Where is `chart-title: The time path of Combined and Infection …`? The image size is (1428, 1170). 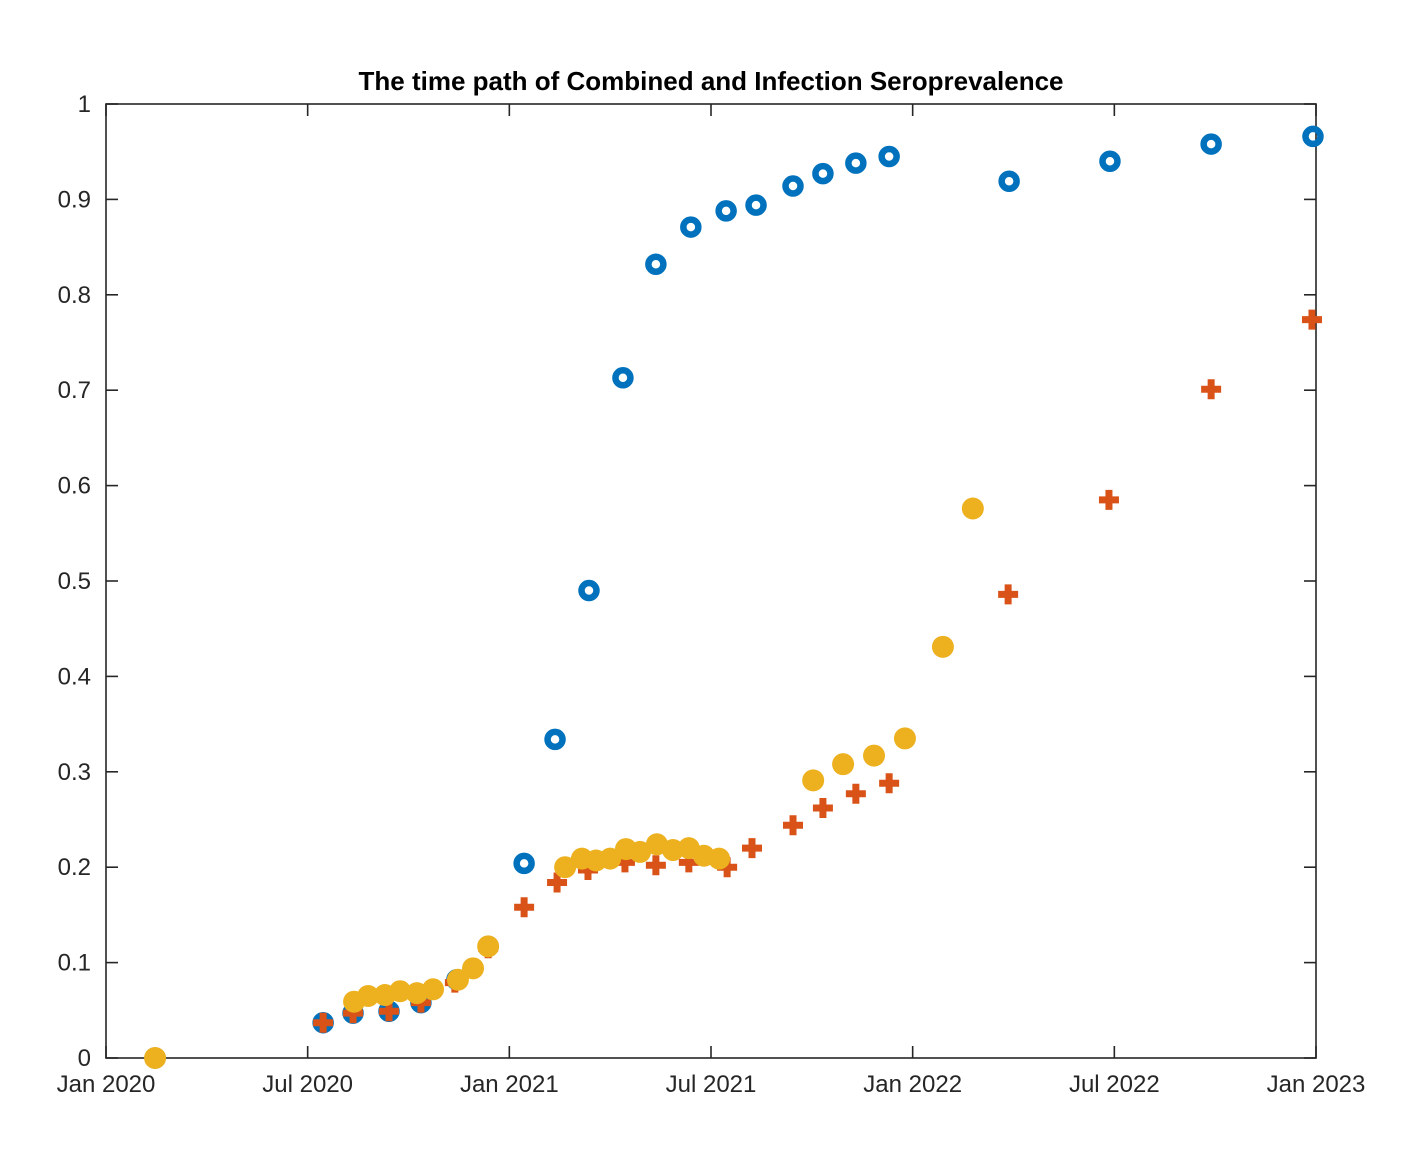
chart-title: The time path of Combined and Infection … is located at coordinates (711, 81).